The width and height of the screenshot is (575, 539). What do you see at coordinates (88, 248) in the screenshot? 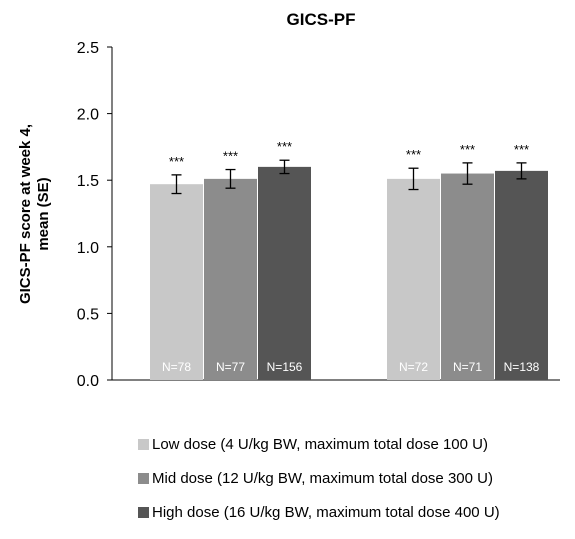
I see `y-tick-label: 1.0` at bounding box center [88, 248].